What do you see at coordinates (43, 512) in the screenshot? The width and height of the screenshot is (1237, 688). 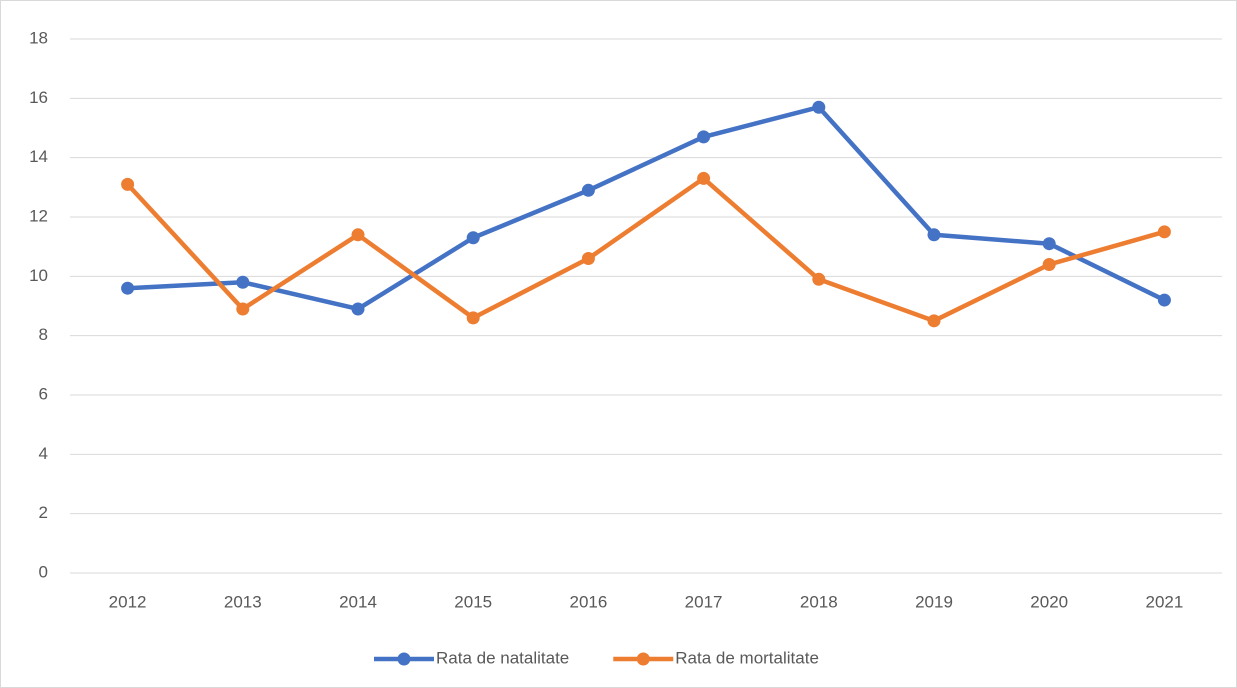 I see `y-tick-label: 2` at bounding box center [43, 512].